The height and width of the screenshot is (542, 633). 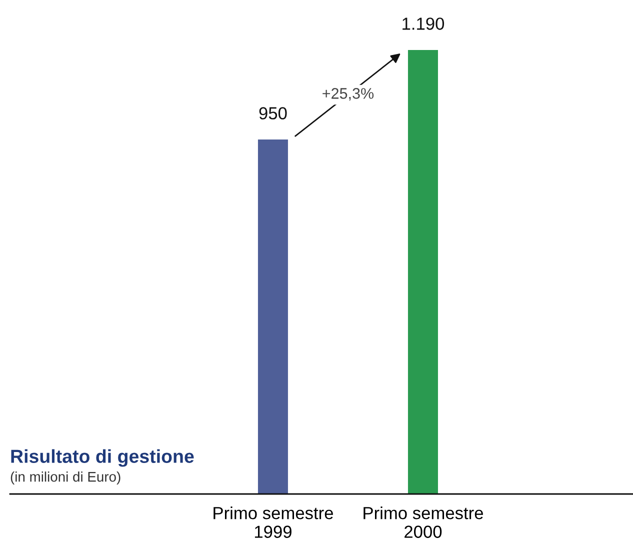 What do you see at coordinates (273, 113) in the screenshot?
I see `data-label: 950` at bounding box center [273, 113].